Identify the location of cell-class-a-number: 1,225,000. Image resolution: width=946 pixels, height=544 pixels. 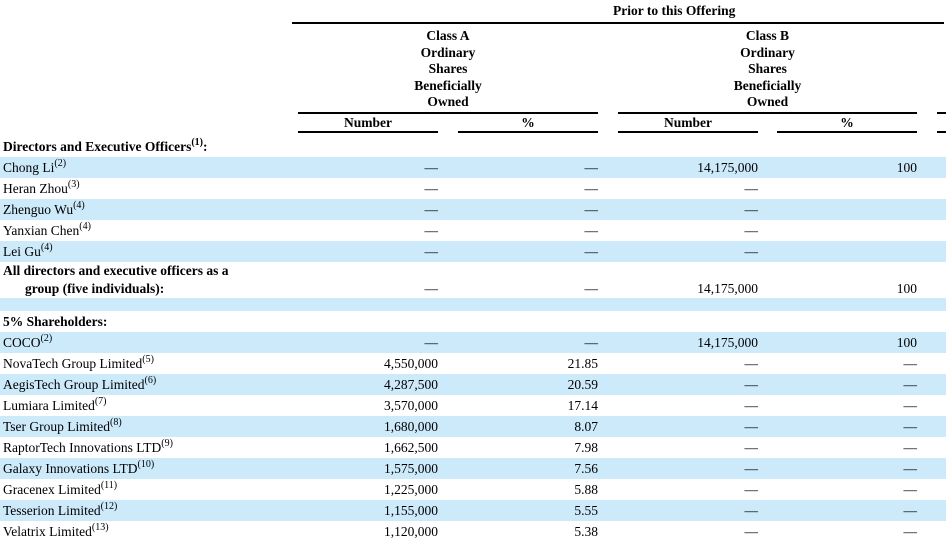
(411, 489).